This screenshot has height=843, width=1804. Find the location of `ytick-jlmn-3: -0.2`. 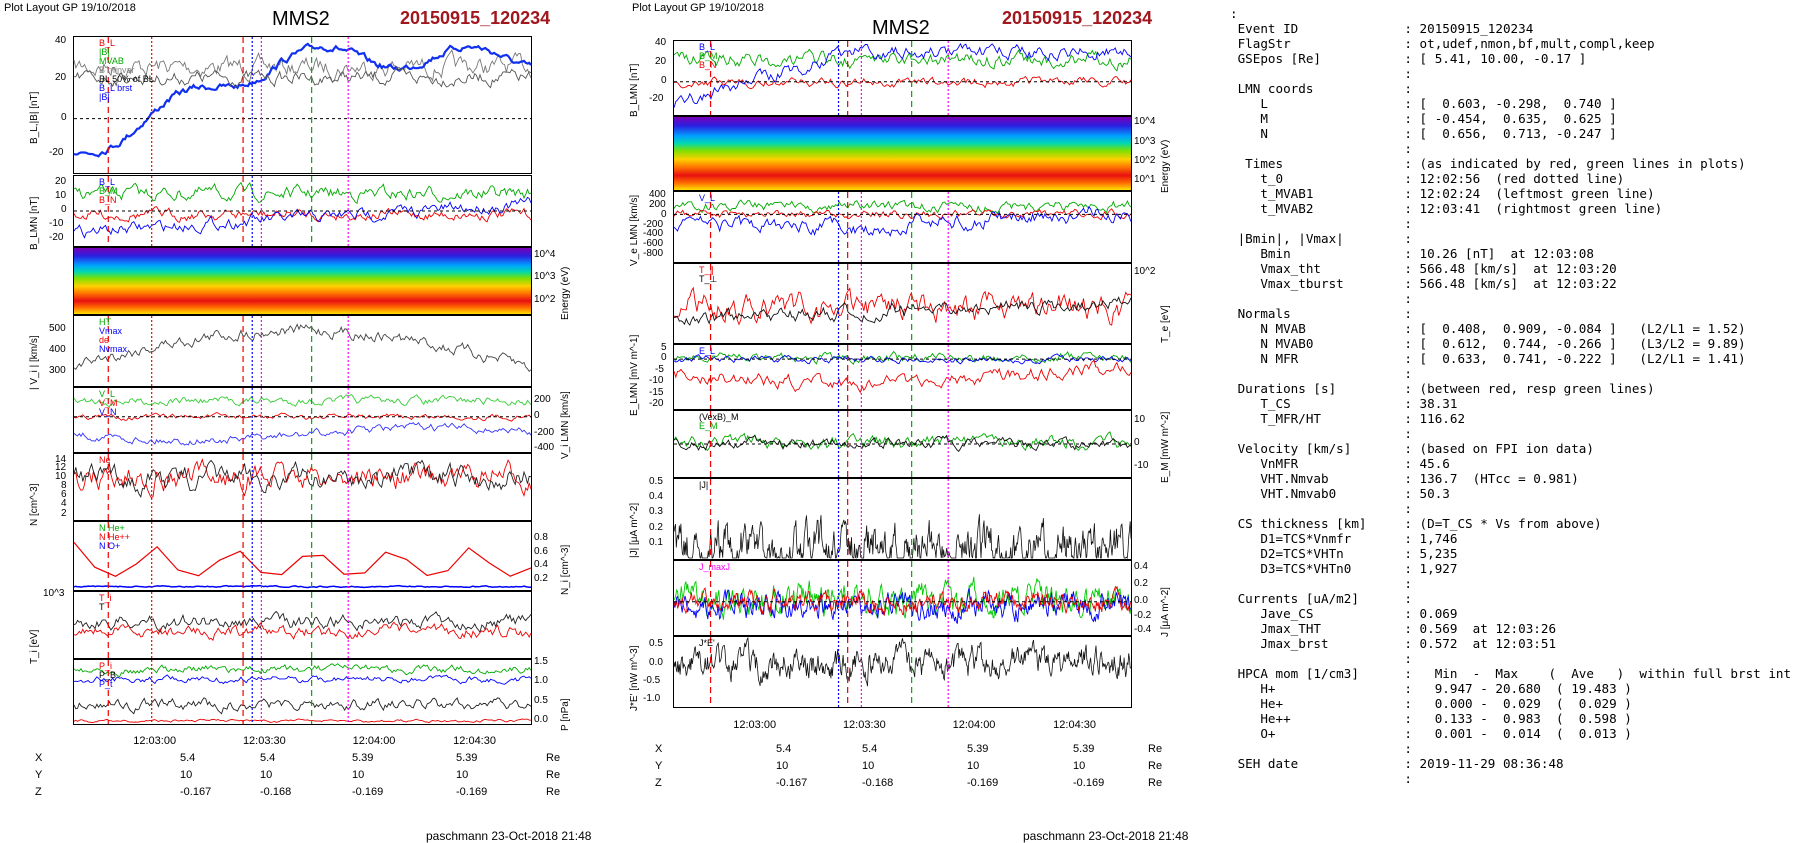

ytick-jlmn-3: -0.2 is located at coordinates (1143, 615).